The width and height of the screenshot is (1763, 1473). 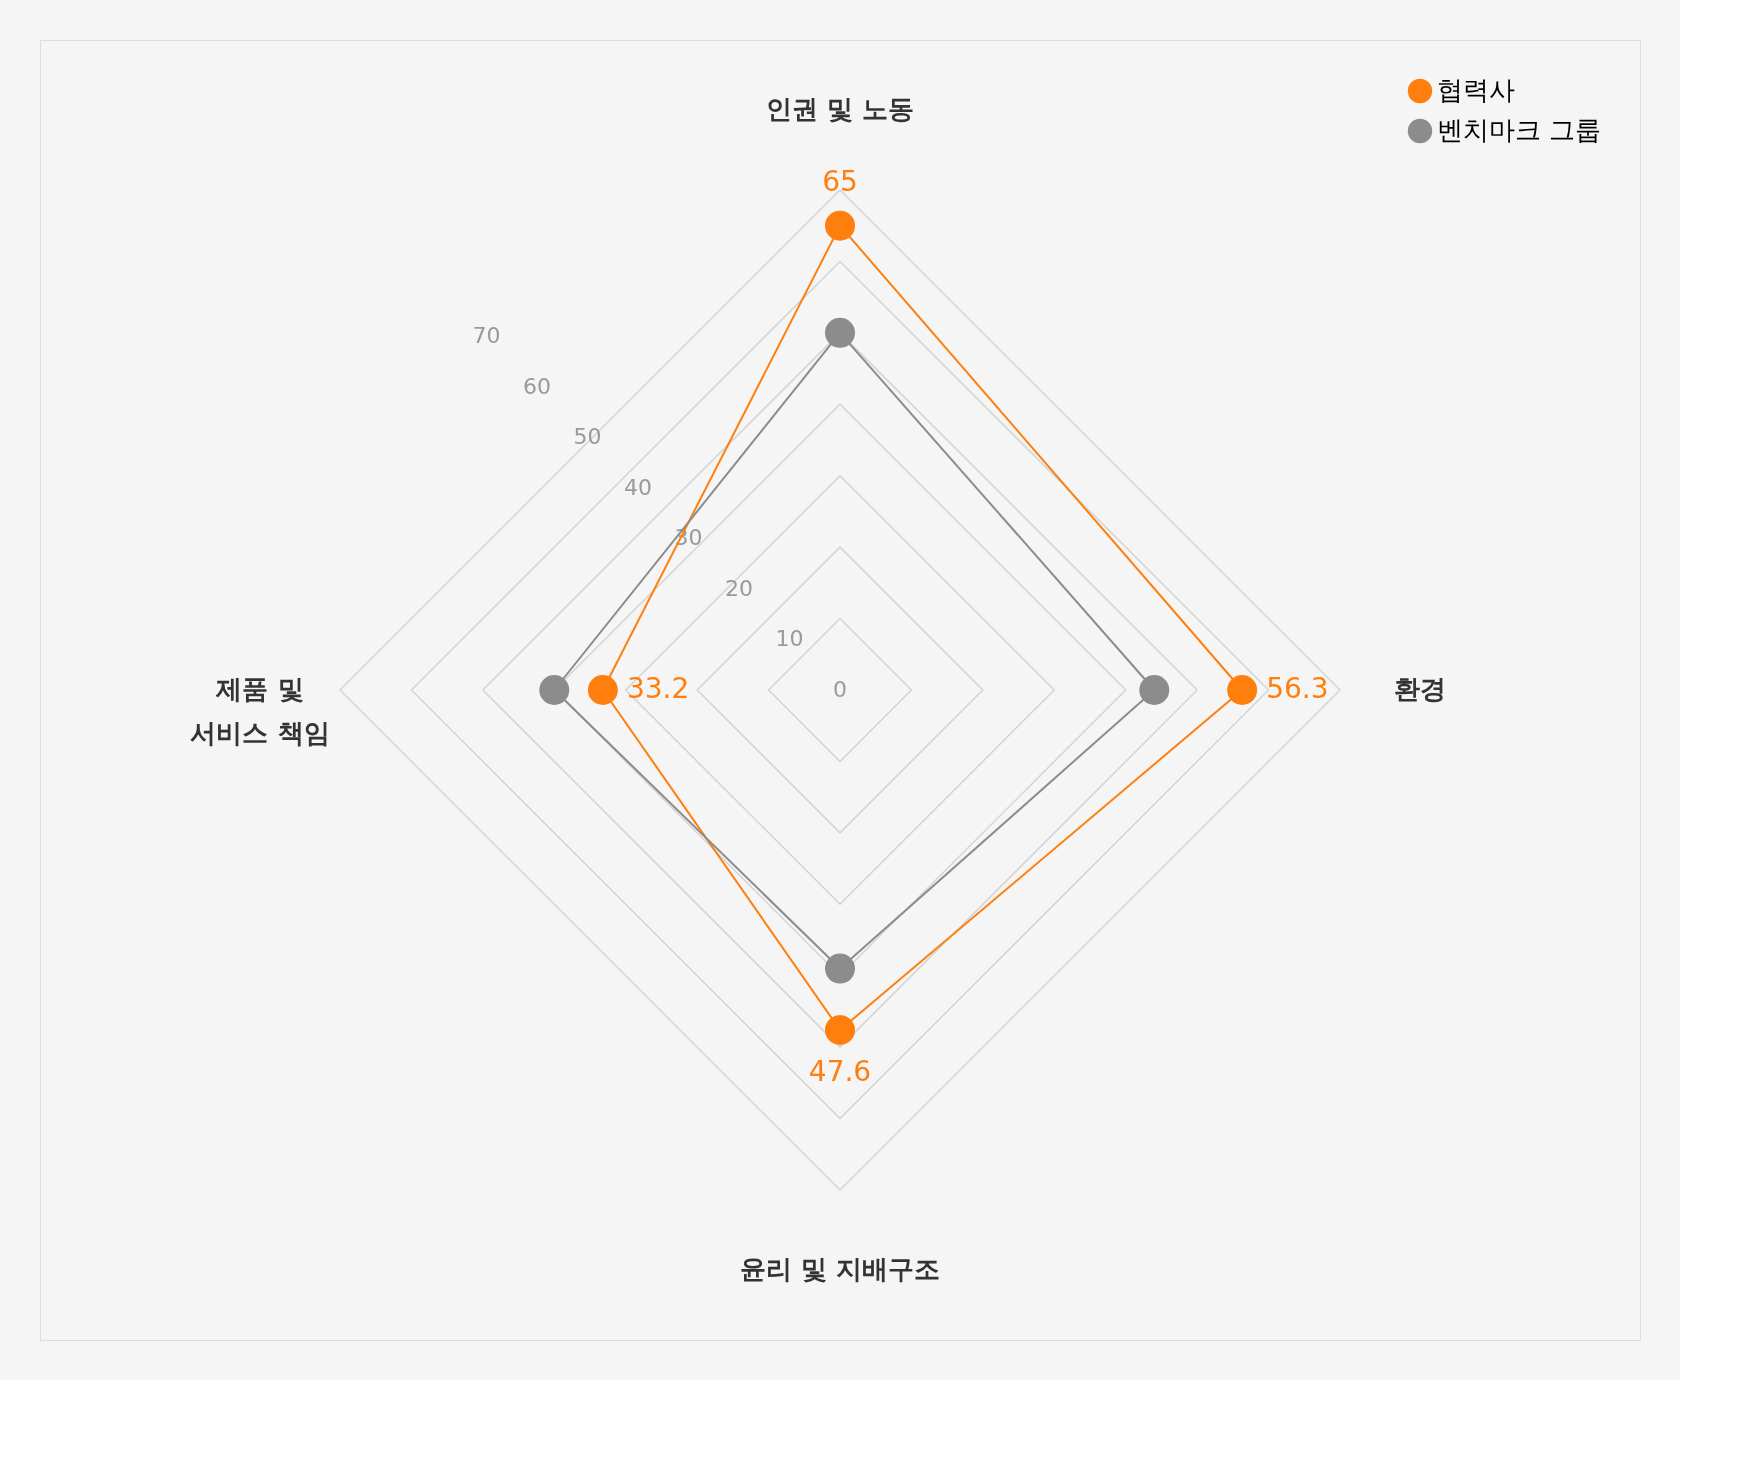 What do you see at coordinates (658, 688) in the screenshot?
I see `data-label: 33.2` at bounding box center [658, 688].